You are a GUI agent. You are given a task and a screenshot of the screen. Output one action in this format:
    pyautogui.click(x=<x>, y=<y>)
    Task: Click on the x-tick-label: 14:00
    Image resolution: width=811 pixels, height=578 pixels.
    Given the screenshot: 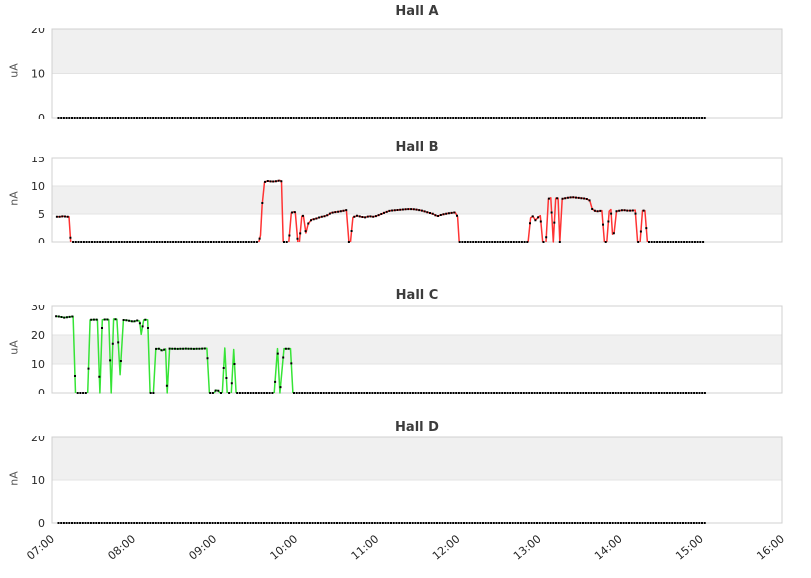 What is the action you would take?
    pyautogui.click(x=608, y=547)
    